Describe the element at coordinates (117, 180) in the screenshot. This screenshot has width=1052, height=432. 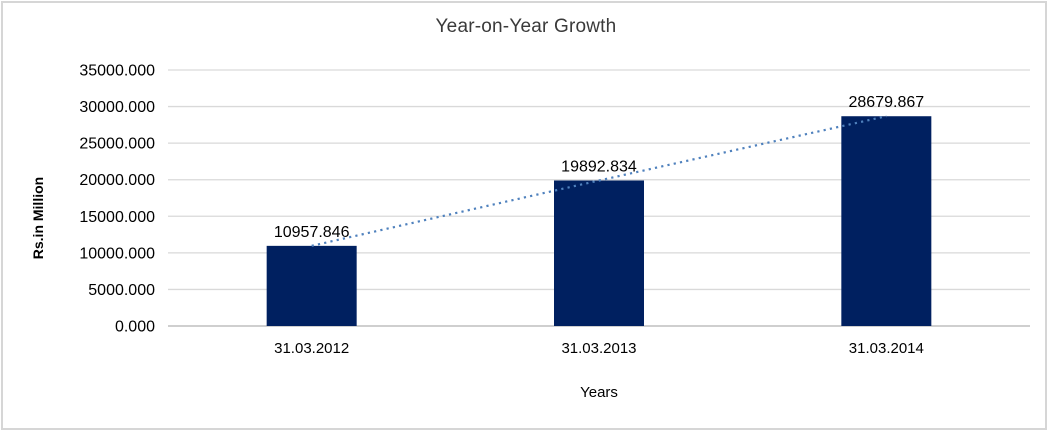
I see `y-tick-label: 20000.000` at that location.